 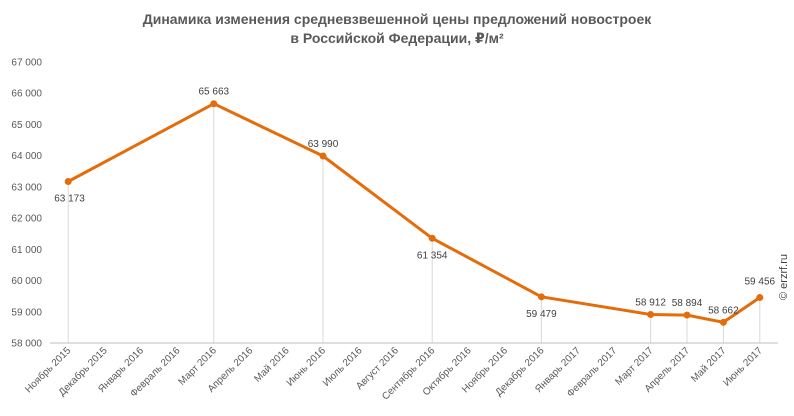 What do you see at coordinates (784, 277) in the screenshot?
I see `watermark: © erzrf.ru` at bounding box center [784, 277].